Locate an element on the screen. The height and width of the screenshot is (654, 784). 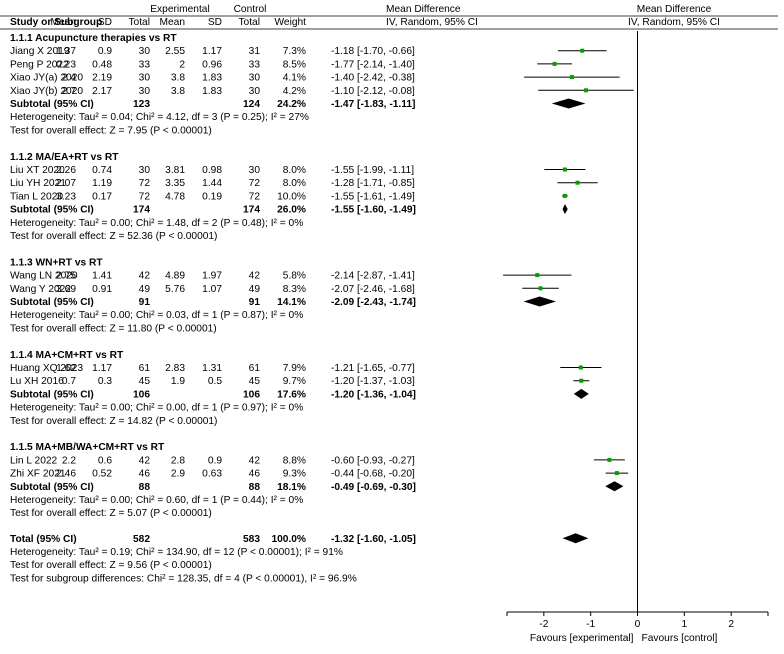
subtotal-e-total: 123 is located at coordinates (141, 104).